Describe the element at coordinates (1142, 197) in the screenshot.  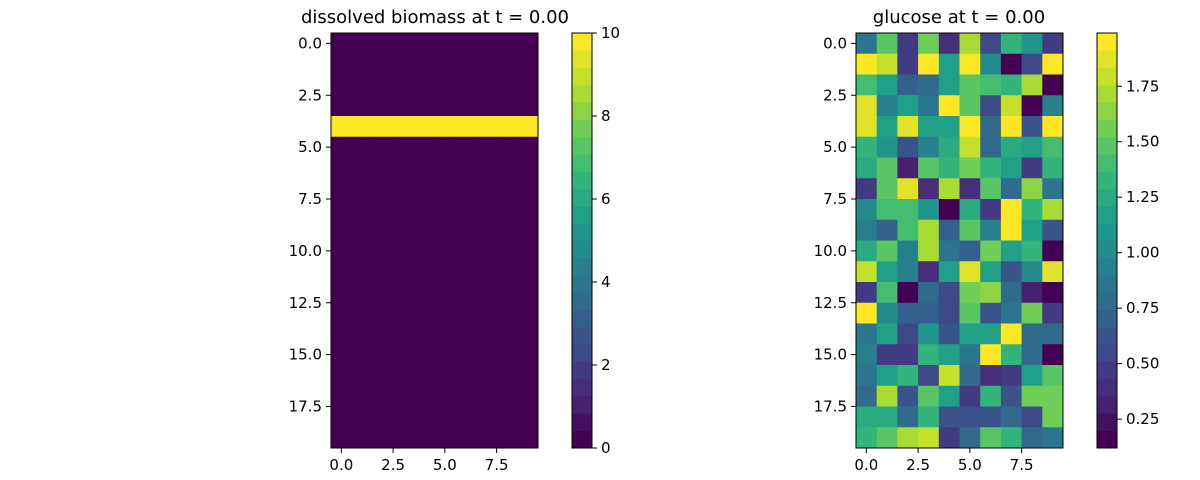
I see `colorbar-tick-label: 1.25` at that location.